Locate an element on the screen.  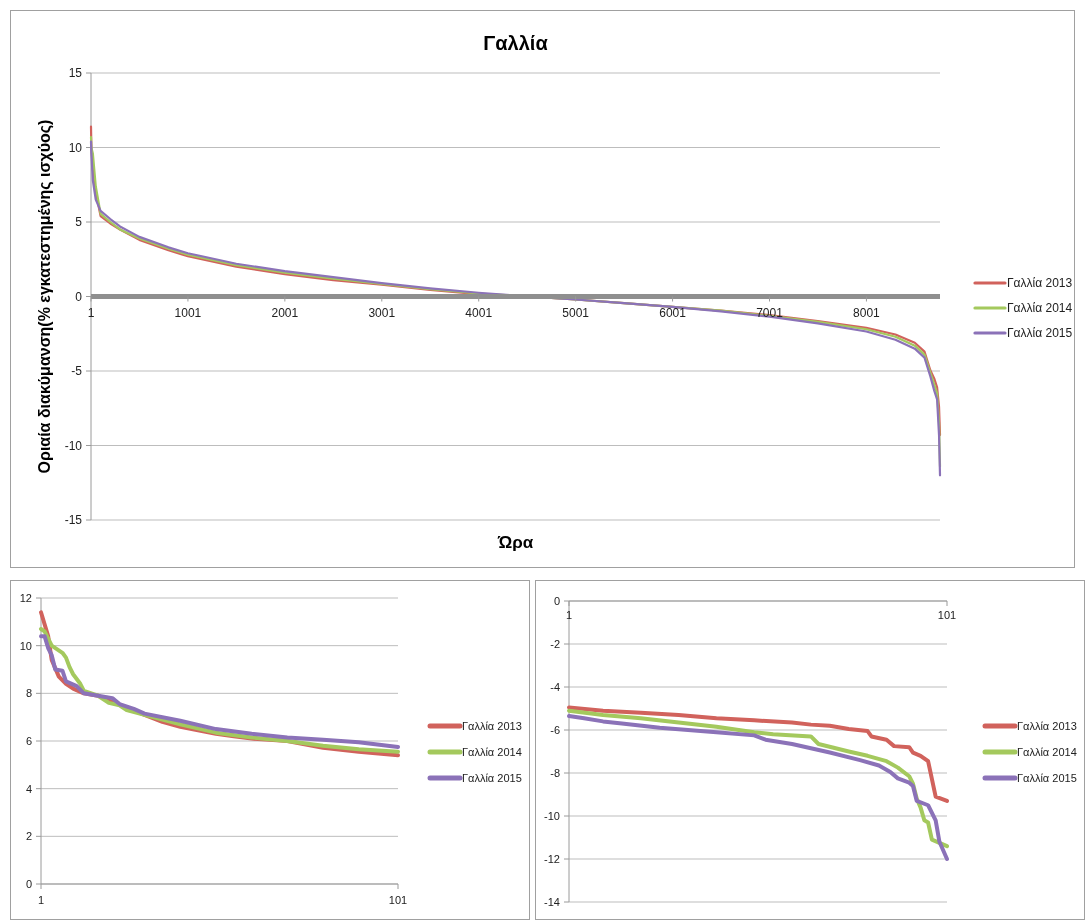
y-tick-label: -6 is located at coordinates (555, 729).